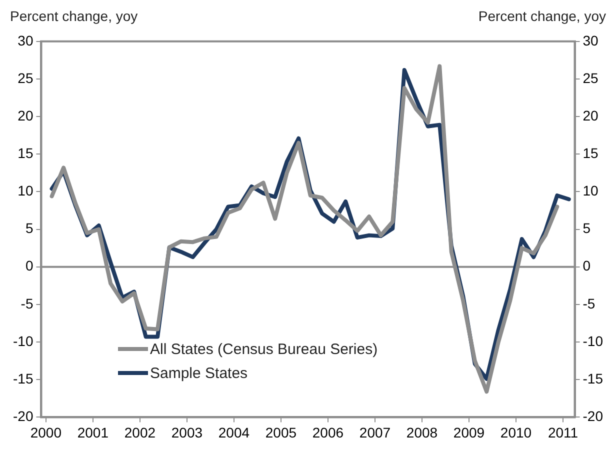 Image resolution: width=616 pixels, height=453 pixels. What do you see at coordinates (593, 416) in the screenshot?
I see `y2-tick-label: -20` at bounding box center [593, 416].